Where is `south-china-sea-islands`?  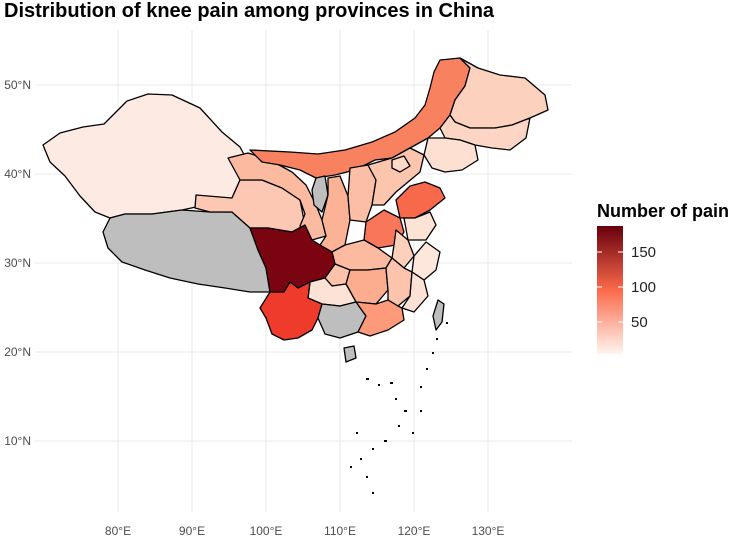 south-china-sea-islands is located at coordinates (399, 408).